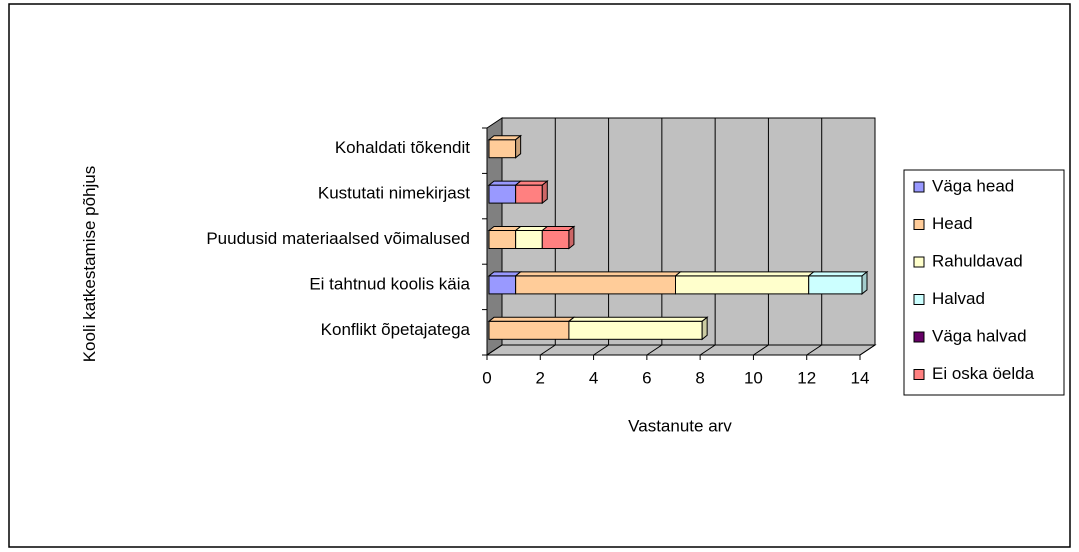  What do you see at coordinates (396, 329) in the screenshot?
I see `y-tick-label: Konflikt õpetajatega` at bounding box center [396, 329].